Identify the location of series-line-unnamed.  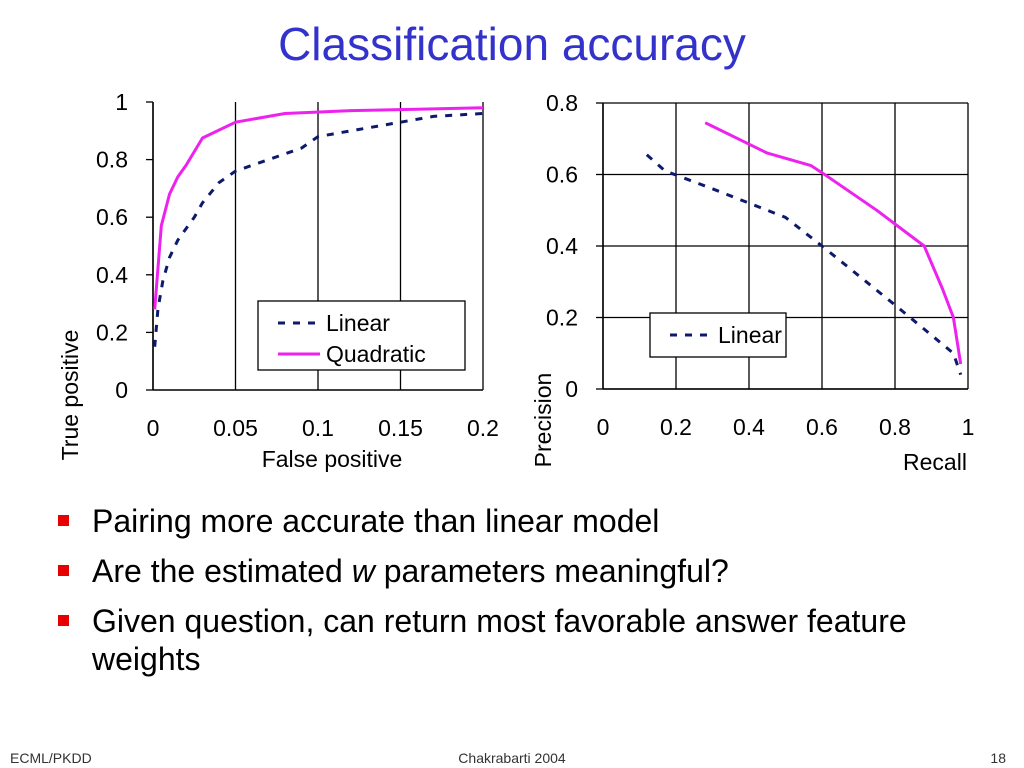
(833, 243).